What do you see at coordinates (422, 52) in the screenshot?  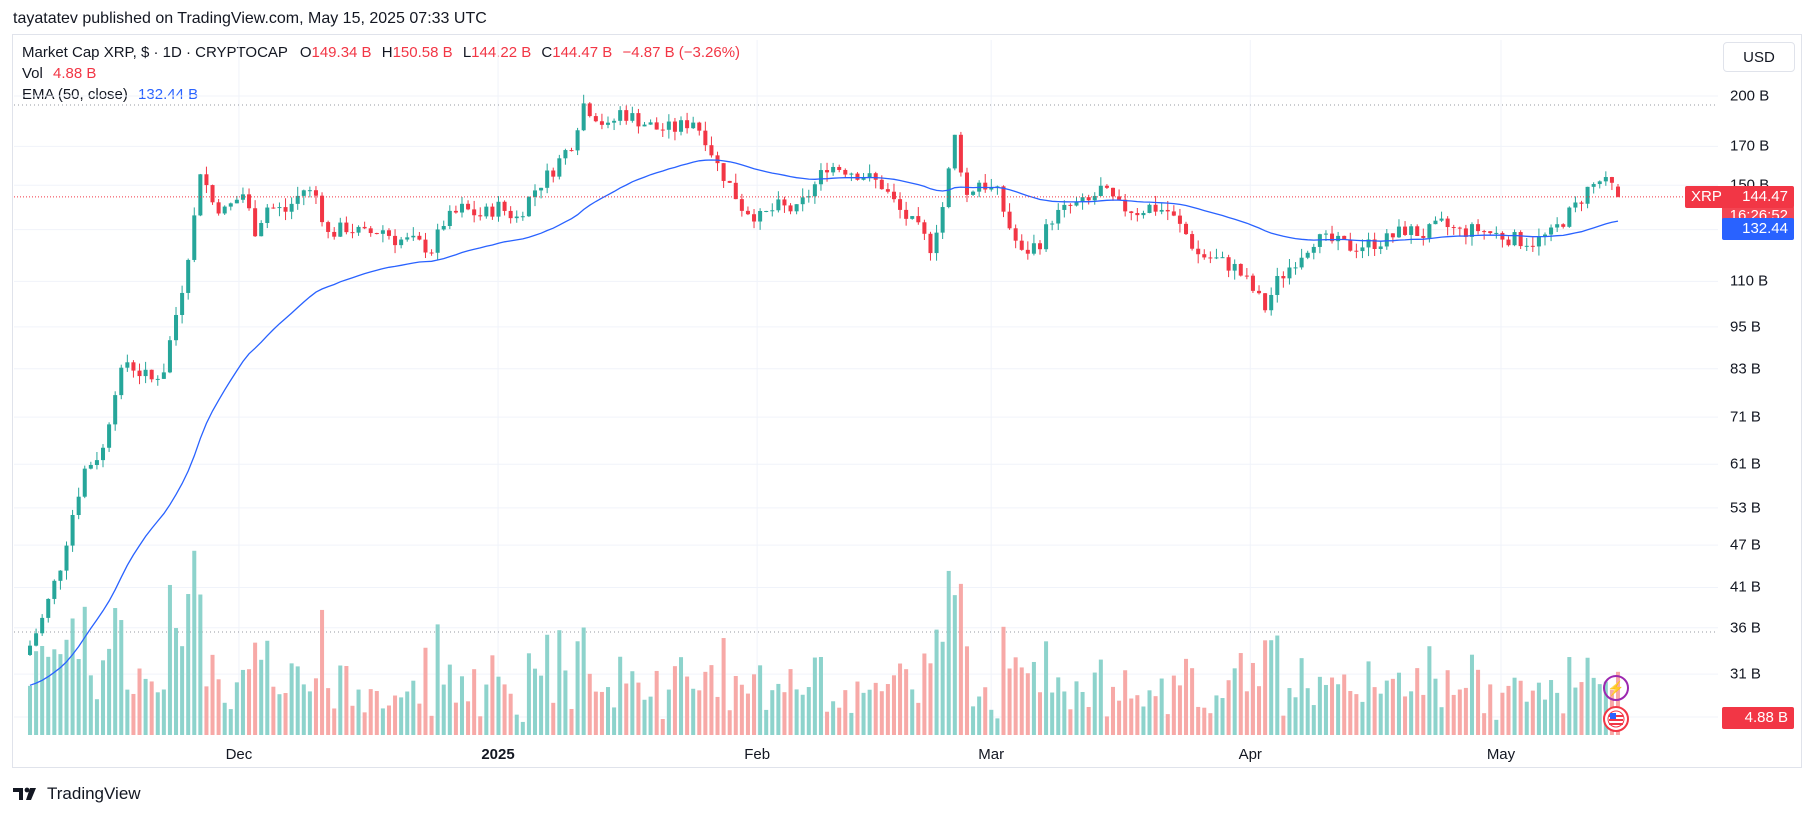 I see `legend-h-value: 150.58 B` at bounding box center [422, 52].